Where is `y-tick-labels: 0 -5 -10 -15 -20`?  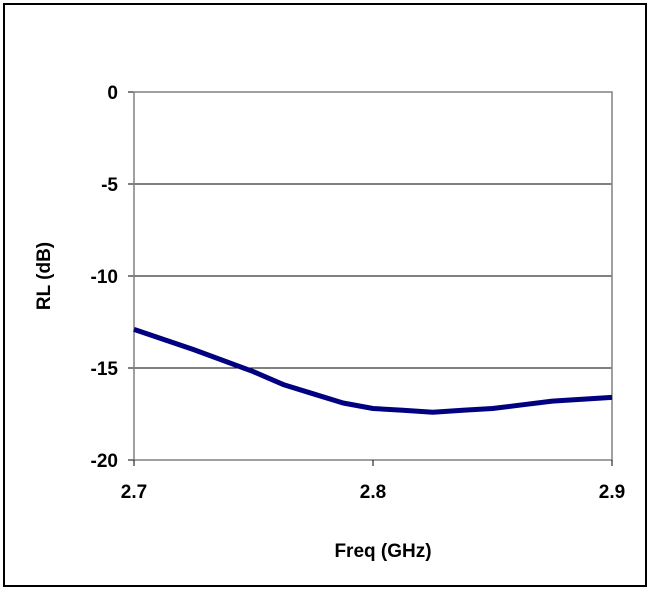
y-tick-labels: 0 -5 -10 -15 -20 is located at coordinates (105, 277).